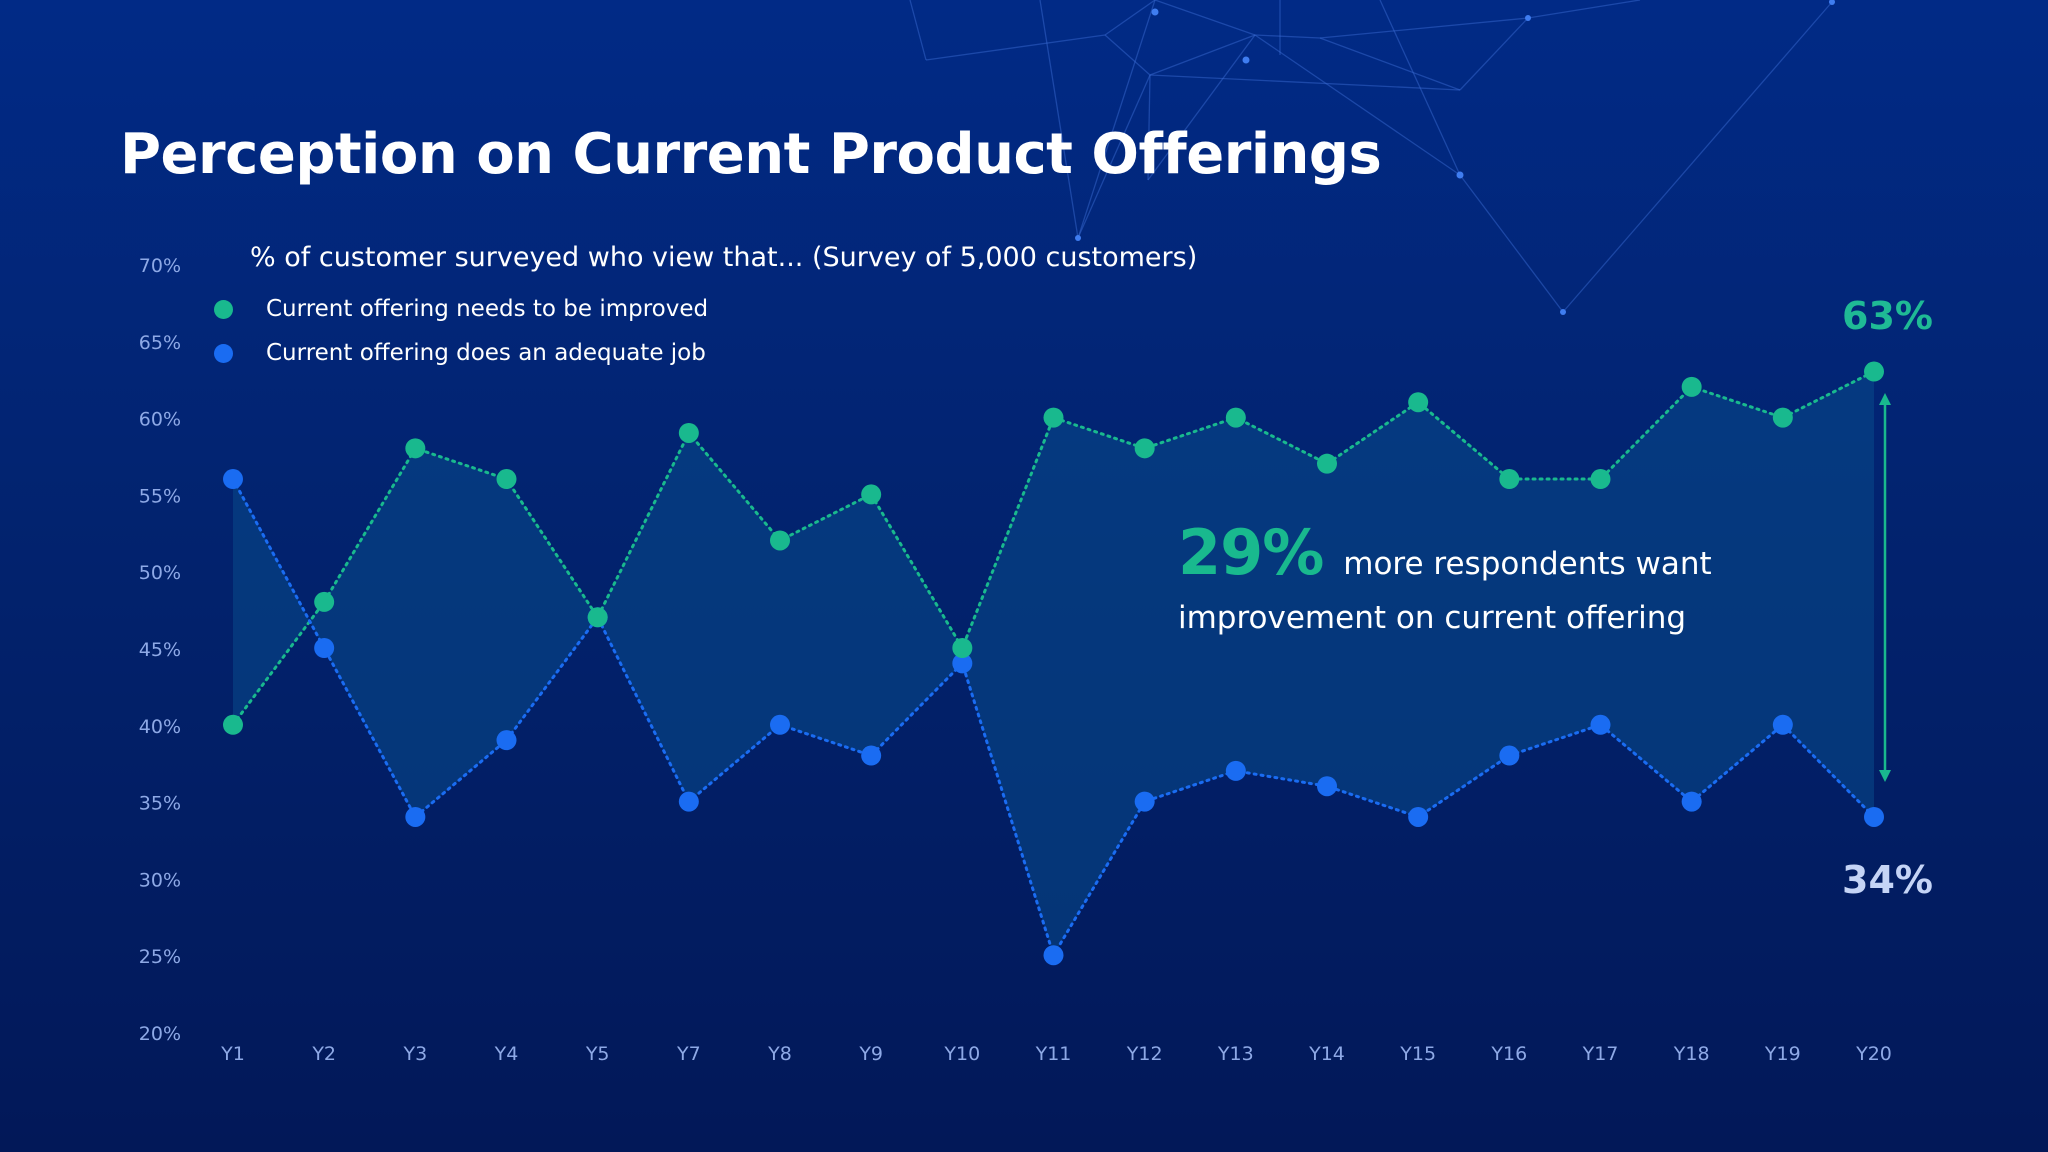 The width and height of the screenshot is (2048, 1152). What do you see at coordinates (779, 1054) in the screenshot?
I see `x-tick-label: Y8` at bounding box center [779, 1054].